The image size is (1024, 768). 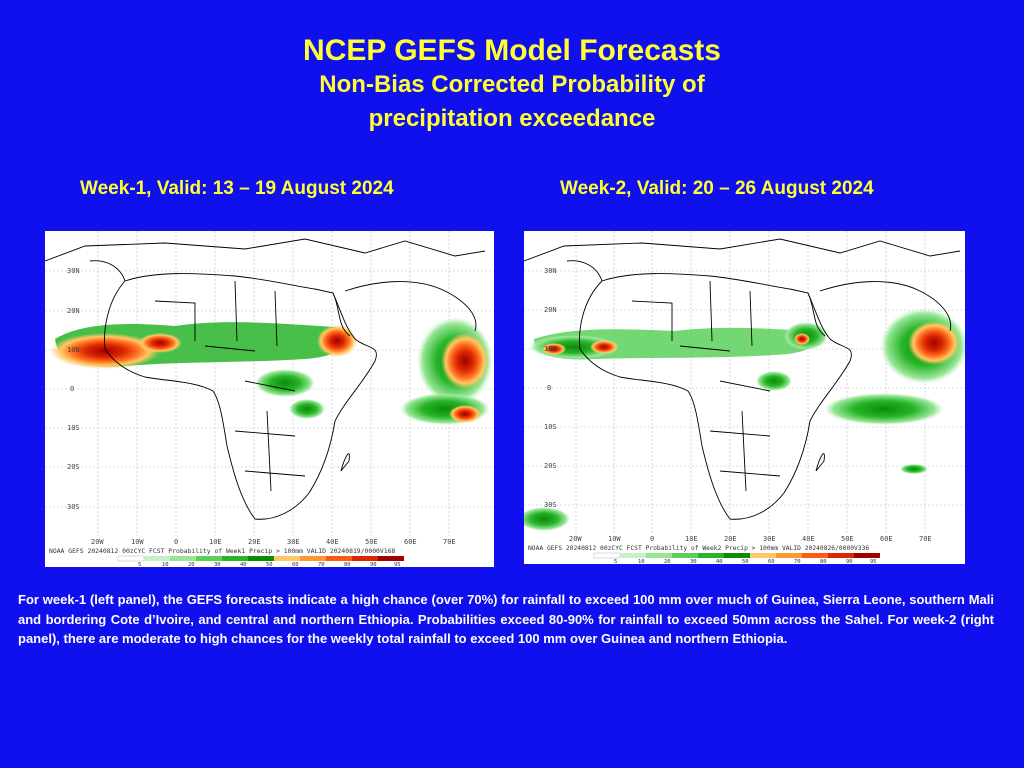 I want to click on week2-precip-field, so click(x=744, y=419).